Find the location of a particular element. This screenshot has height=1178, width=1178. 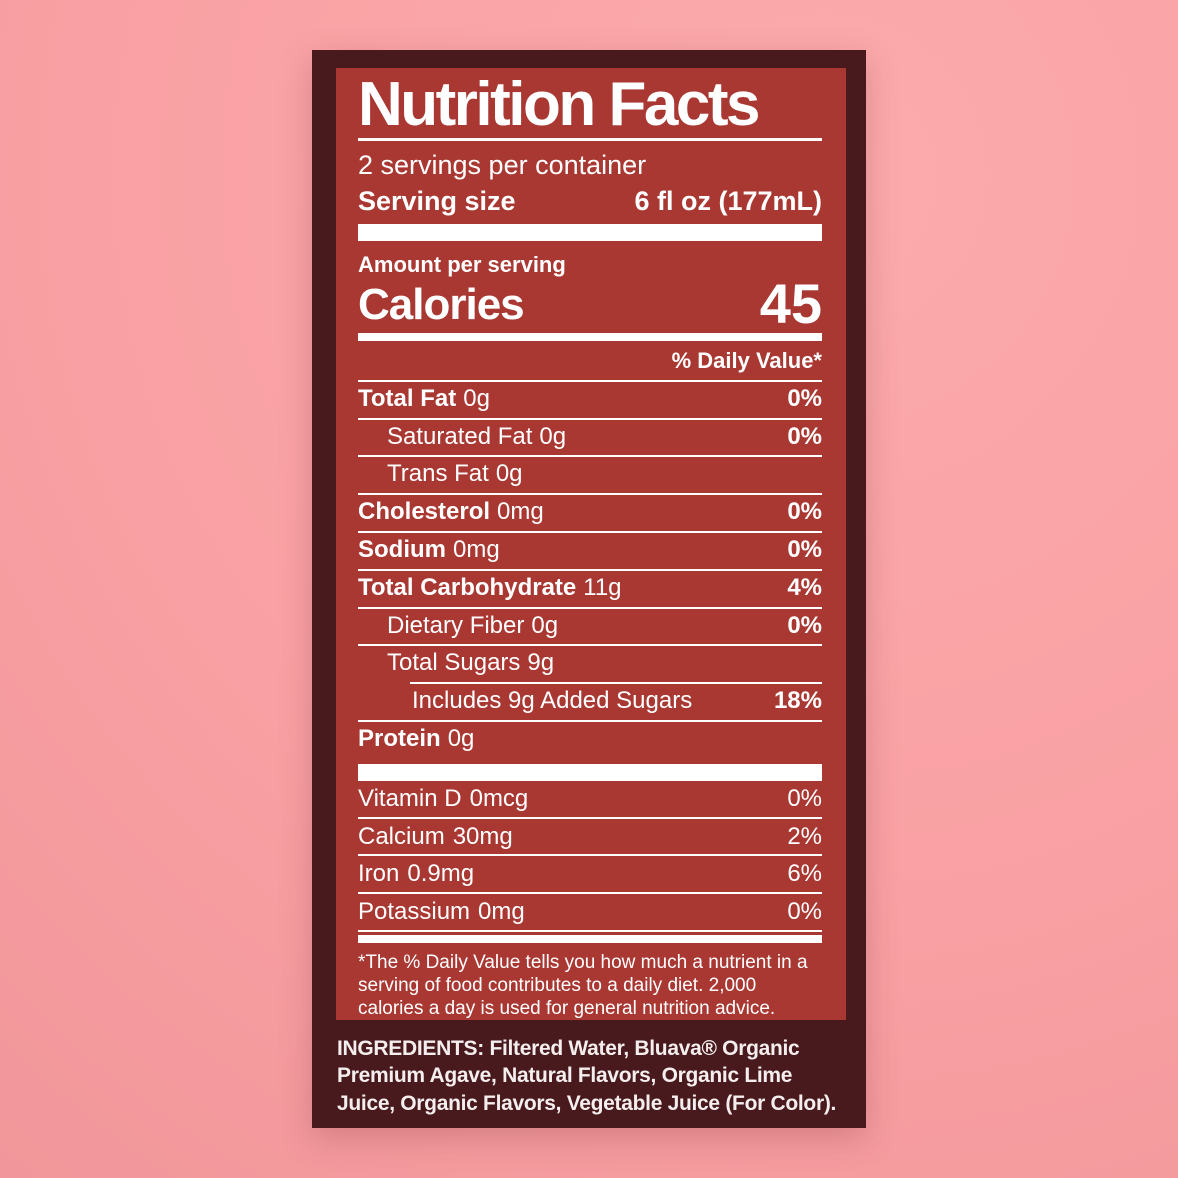

nutrition-facts-title: Nutrition Facts is located at coordinates (559, 104).